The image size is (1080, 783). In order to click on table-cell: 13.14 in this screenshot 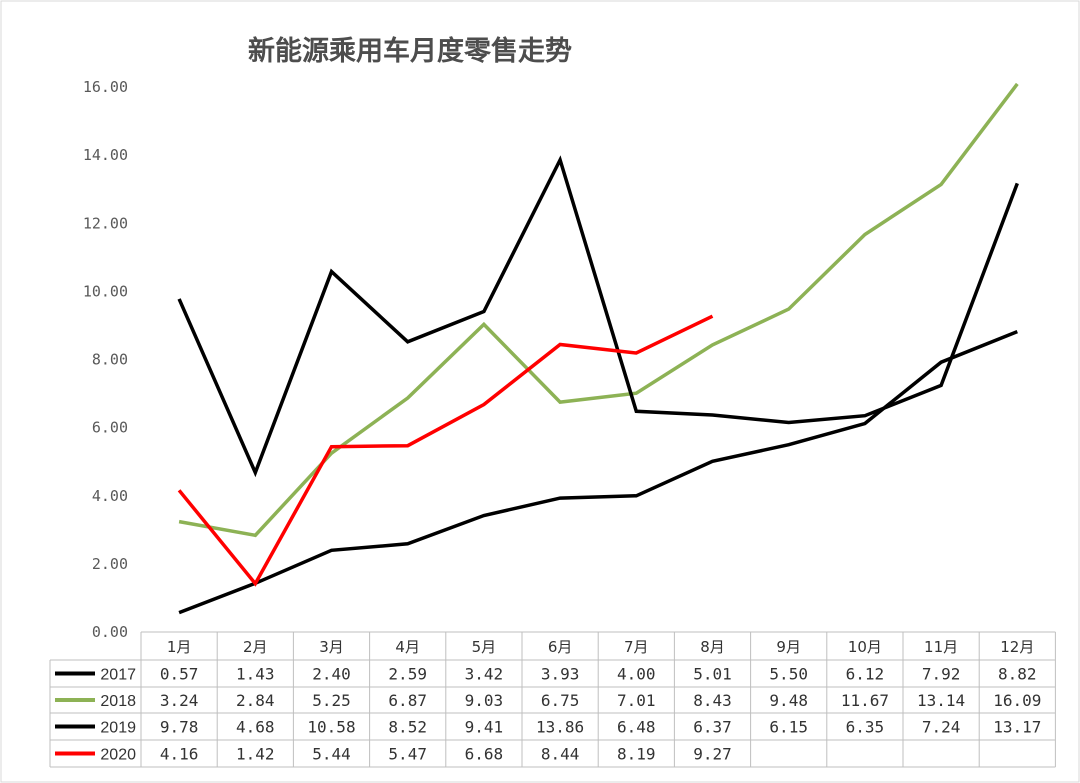, I will do `click(941, 700)`.